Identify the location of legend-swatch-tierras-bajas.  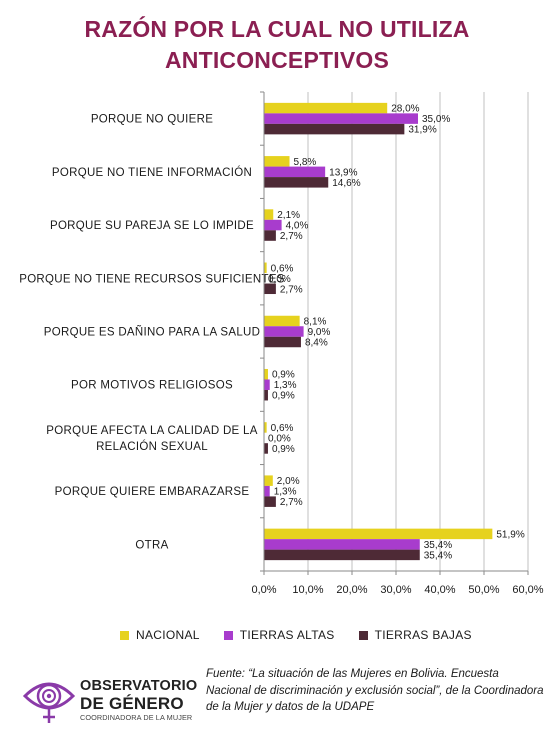
(363, 635).